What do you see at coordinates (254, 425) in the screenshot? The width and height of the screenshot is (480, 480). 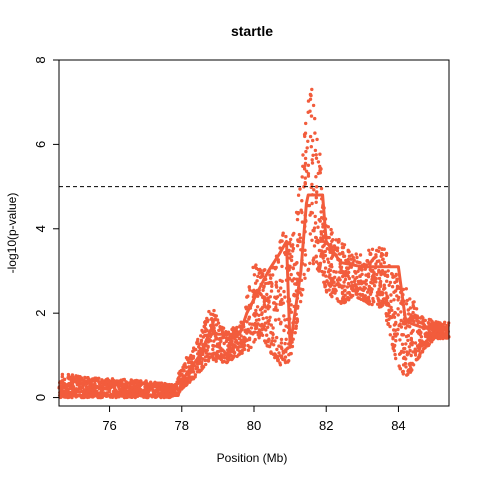 I see `x-tick-label: 80` at bounding box center [254, 425].